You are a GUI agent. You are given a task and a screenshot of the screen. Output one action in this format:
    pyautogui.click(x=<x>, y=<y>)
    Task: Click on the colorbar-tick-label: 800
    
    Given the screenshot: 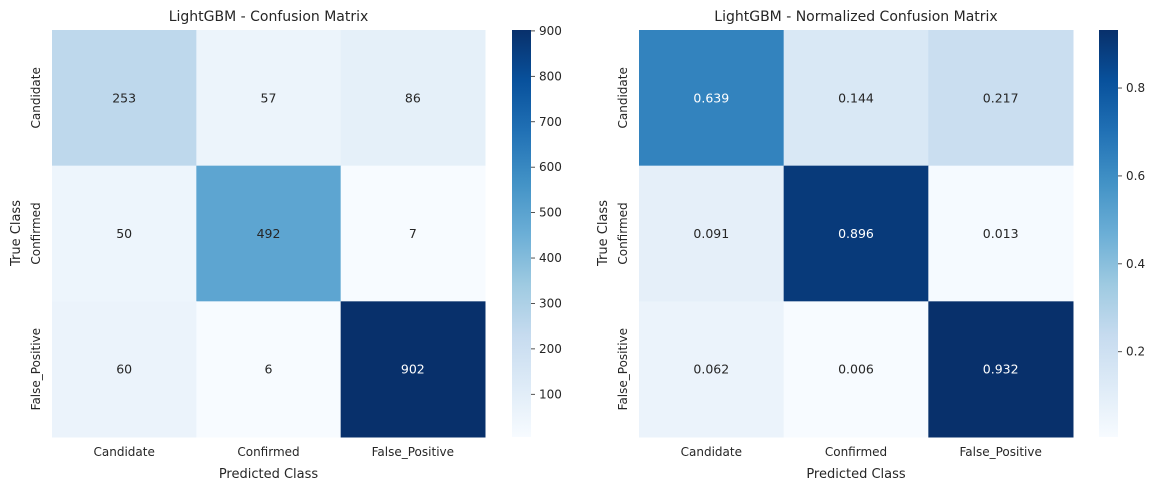 What is the action you would take?
    pyautogui.click(x=550, y=76)
    